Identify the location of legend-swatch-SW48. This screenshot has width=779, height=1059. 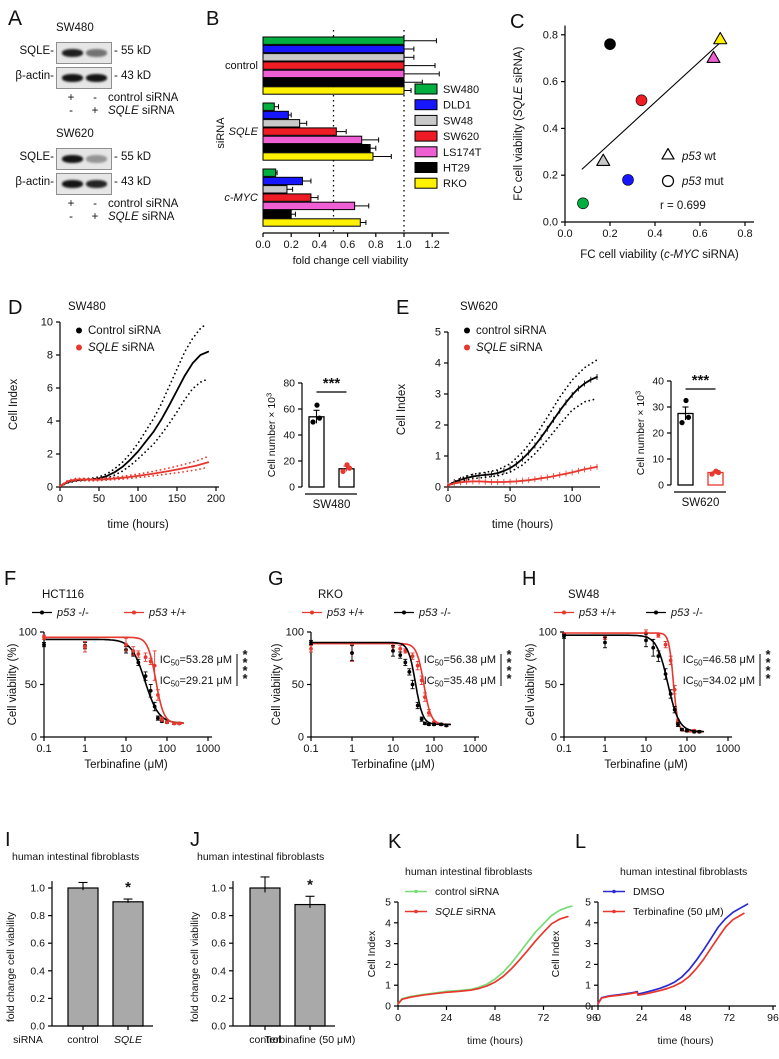
(426, 120).